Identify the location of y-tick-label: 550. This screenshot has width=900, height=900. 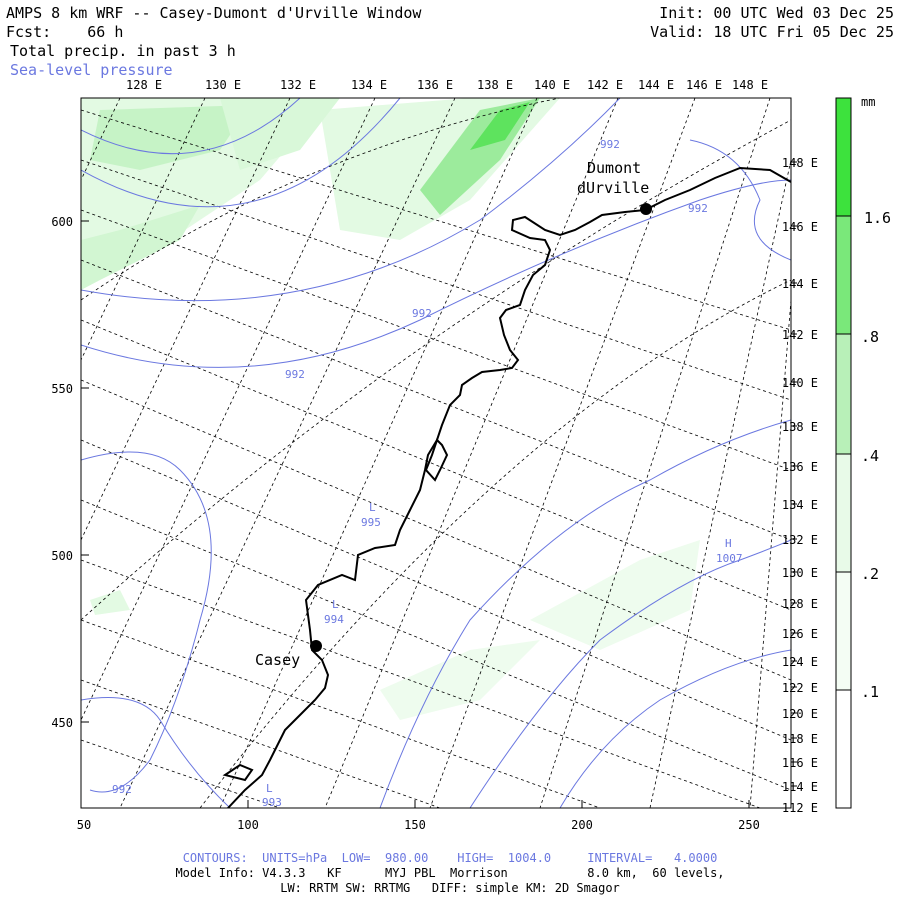
(62, 389).